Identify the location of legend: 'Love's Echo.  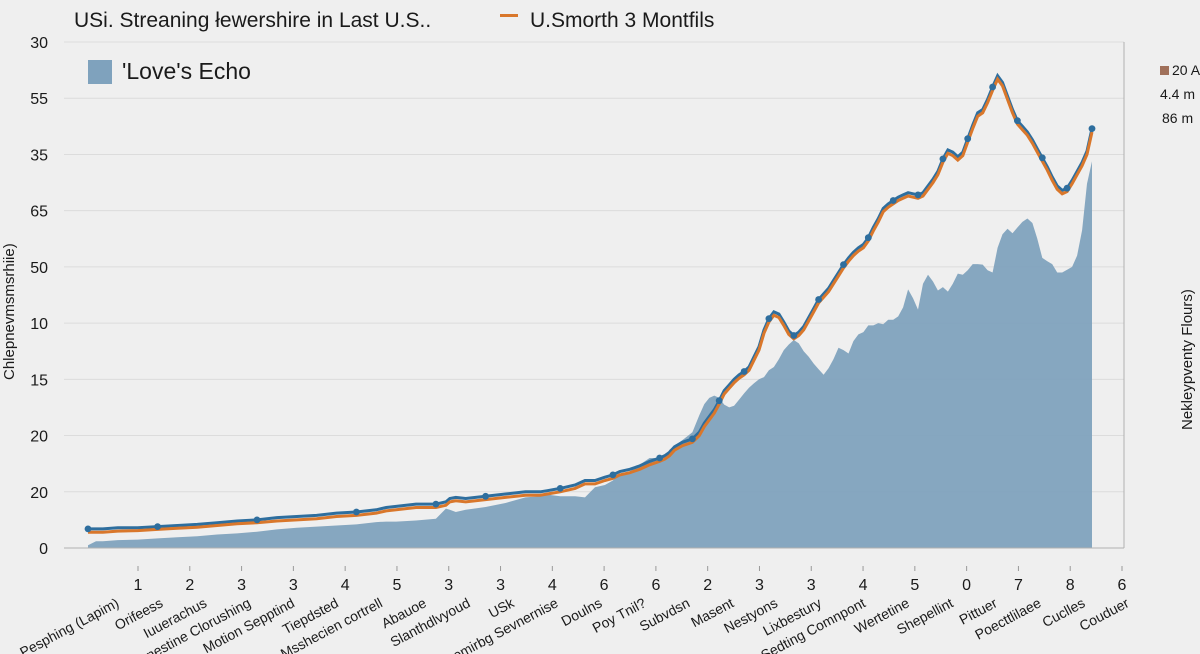
(169, 71).